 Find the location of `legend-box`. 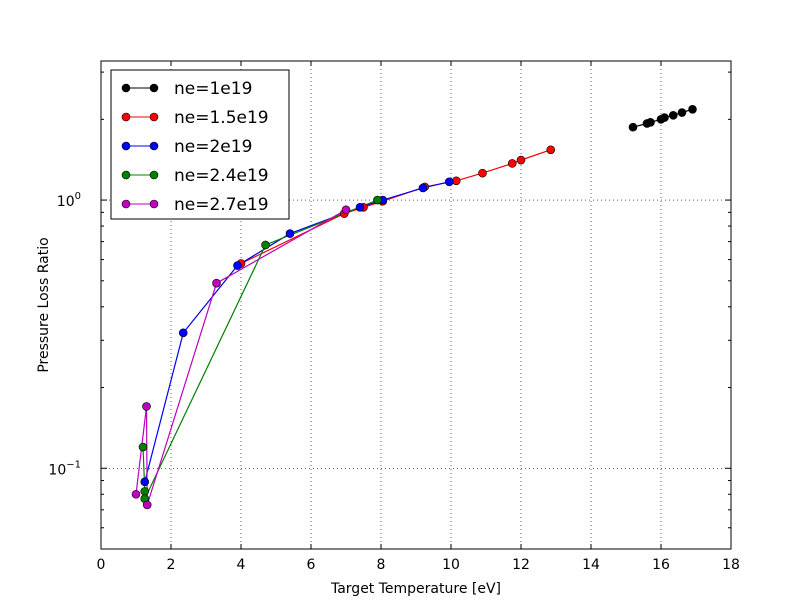

legend-box is located at coordinates (200, 144).